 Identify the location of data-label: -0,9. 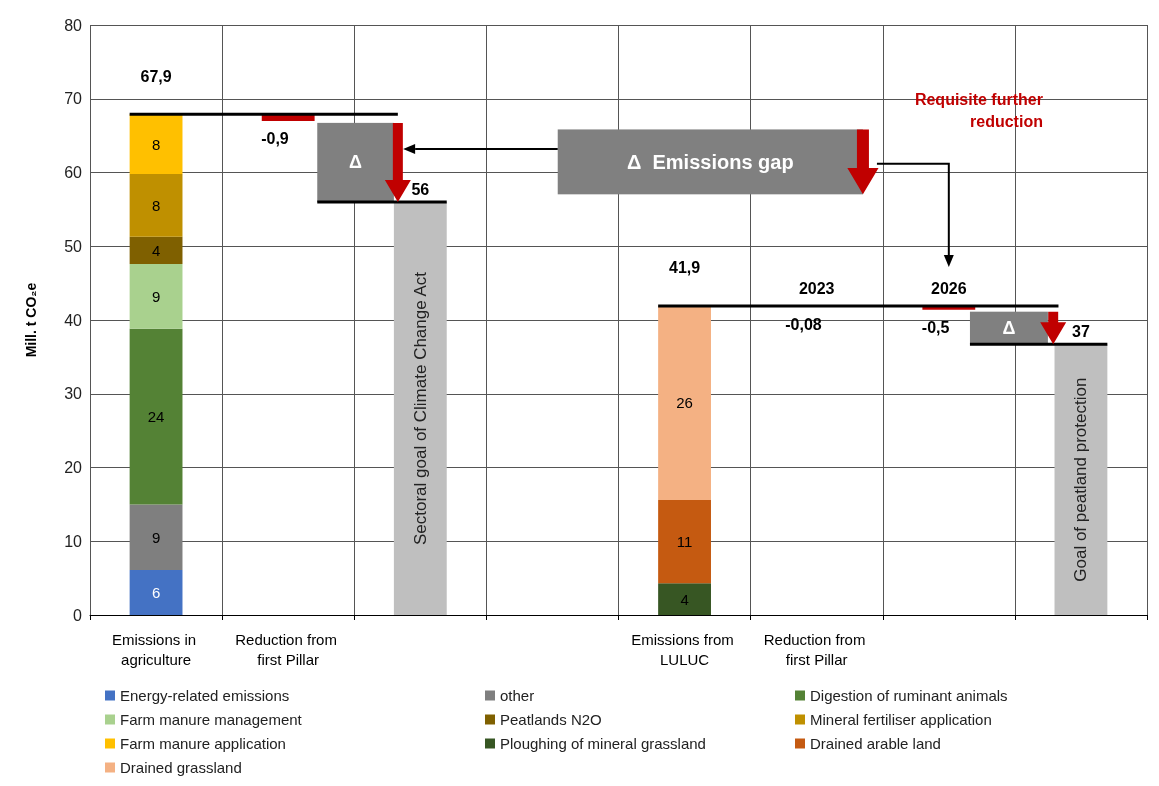
(275, 139).